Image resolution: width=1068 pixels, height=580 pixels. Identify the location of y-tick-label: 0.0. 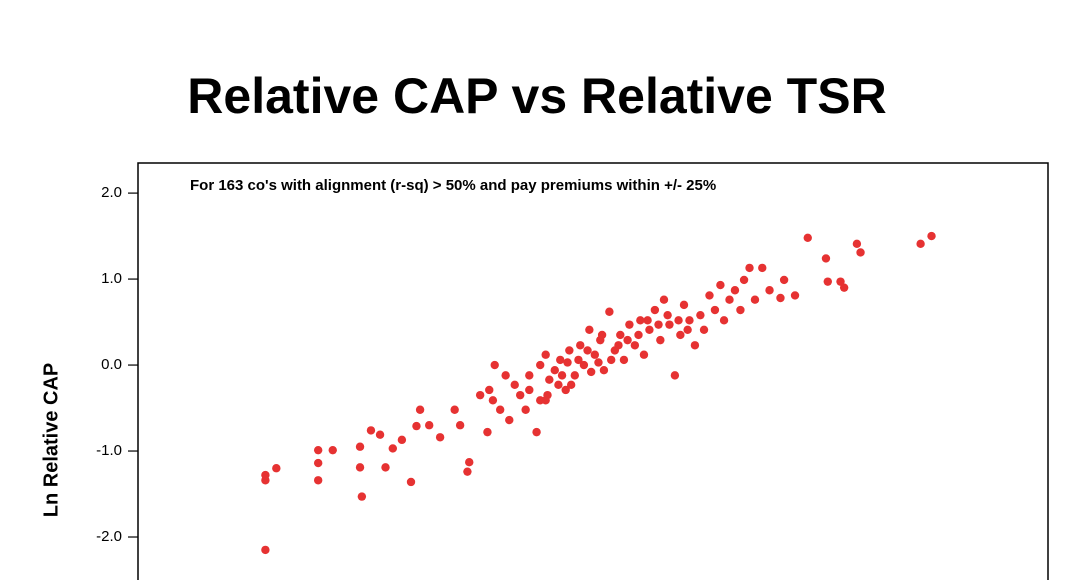
(111, 364).